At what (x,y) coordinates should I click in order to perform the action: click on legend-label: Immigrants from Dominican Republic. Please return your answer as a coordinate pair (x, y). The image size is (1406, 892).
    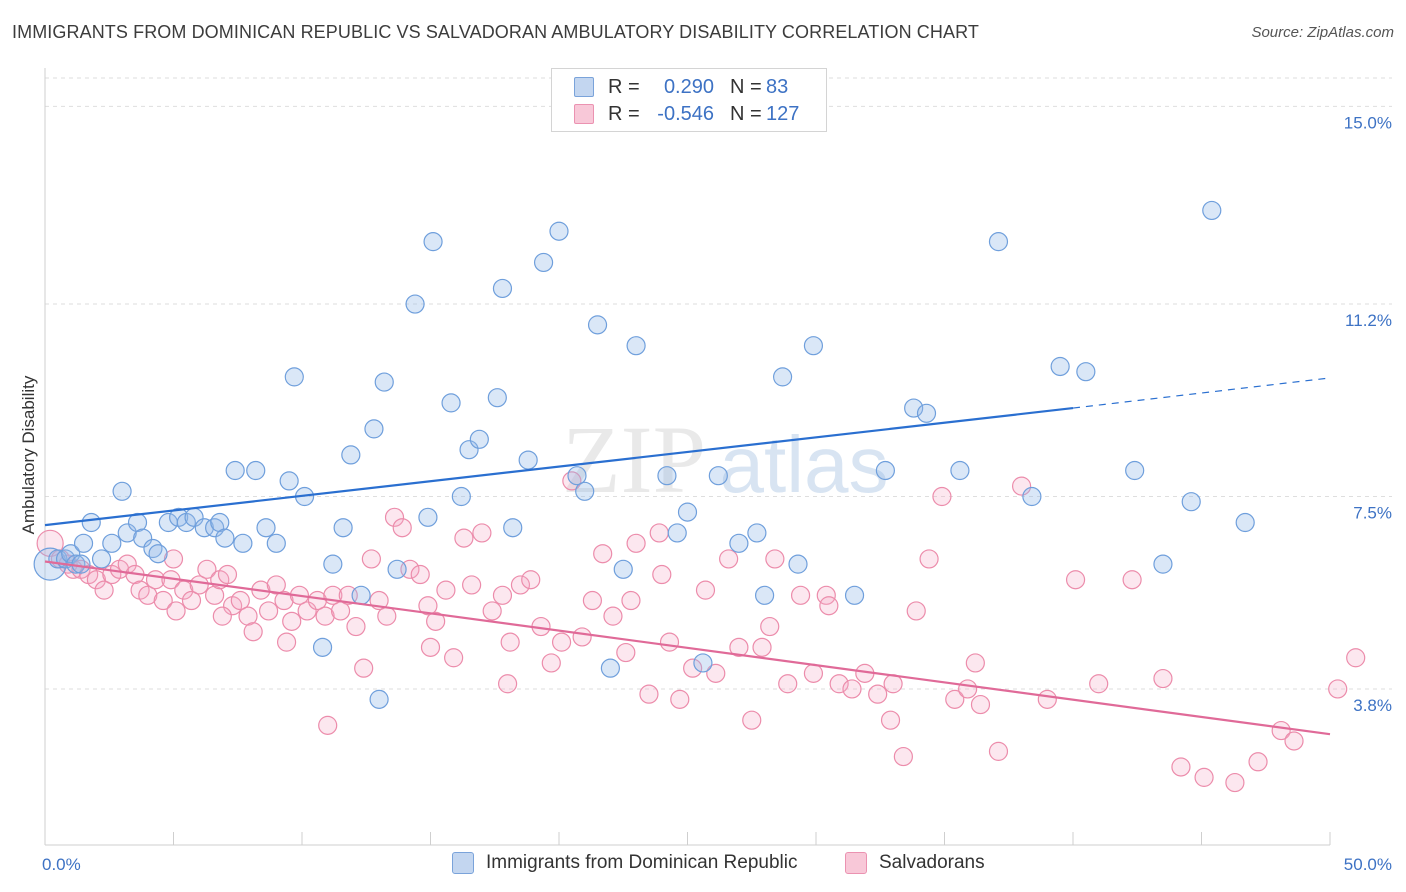
    Looking at the image, I should click on (642, 862).